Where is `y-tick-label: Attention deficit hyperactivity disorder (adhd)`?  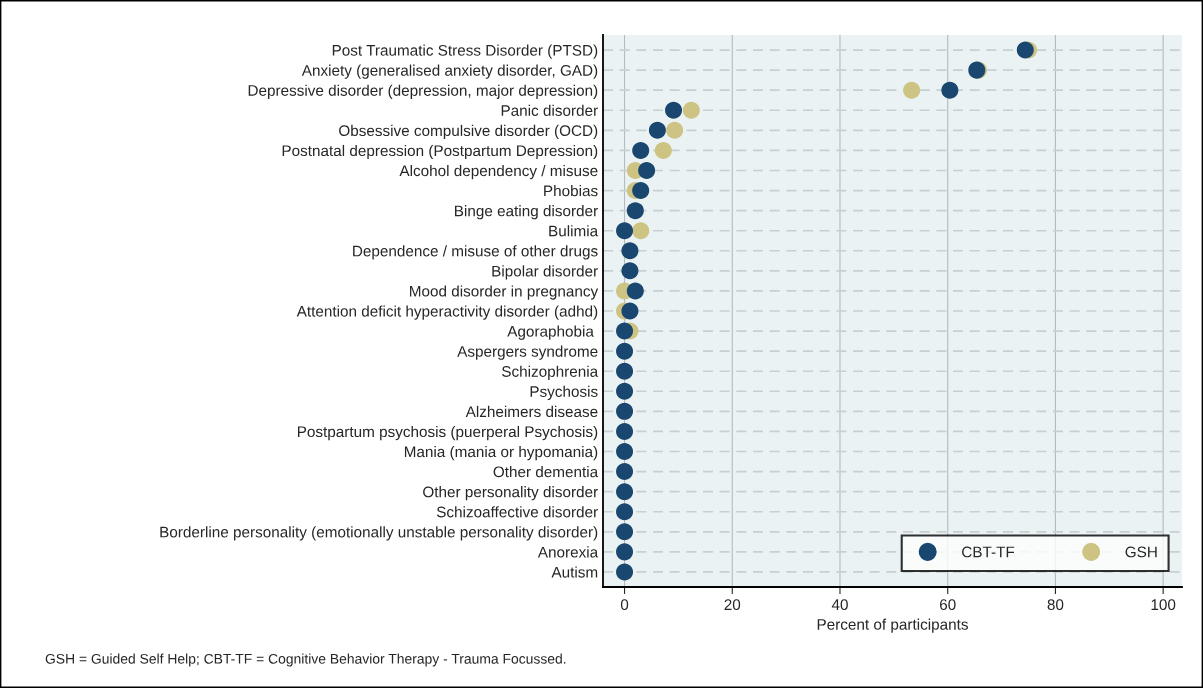 y-tick-label: Attention deficit hyperactivity disorder (adhd) is located at coordinates (447, 312).